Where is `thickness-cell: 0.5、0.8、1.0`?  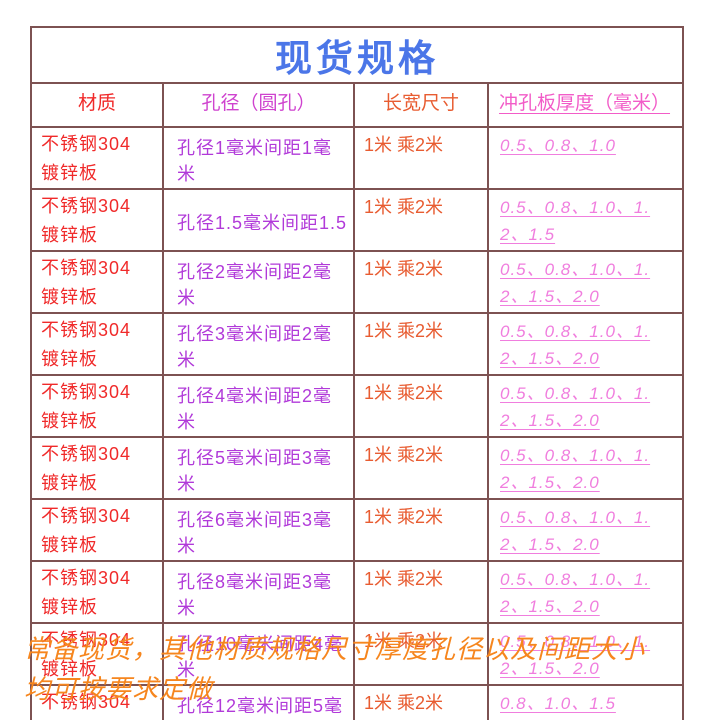 thickness-cell: 0.5、0.8、1.0 is located at coordinates (585, 158).